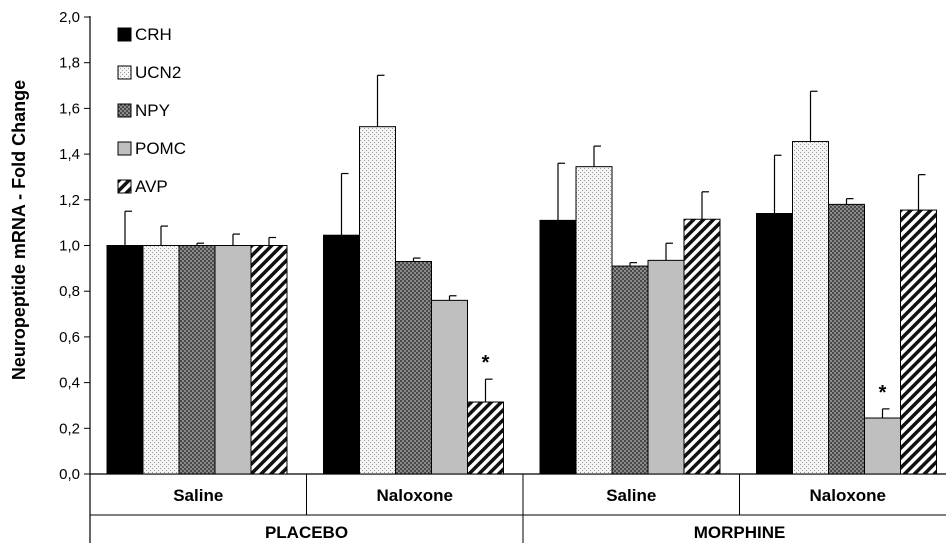 The width and height of the screenshot is (946, 543). Describe the element at coordinates (69, 154) in the screenshot. I see `y-tick-label: 1,4` at that location.